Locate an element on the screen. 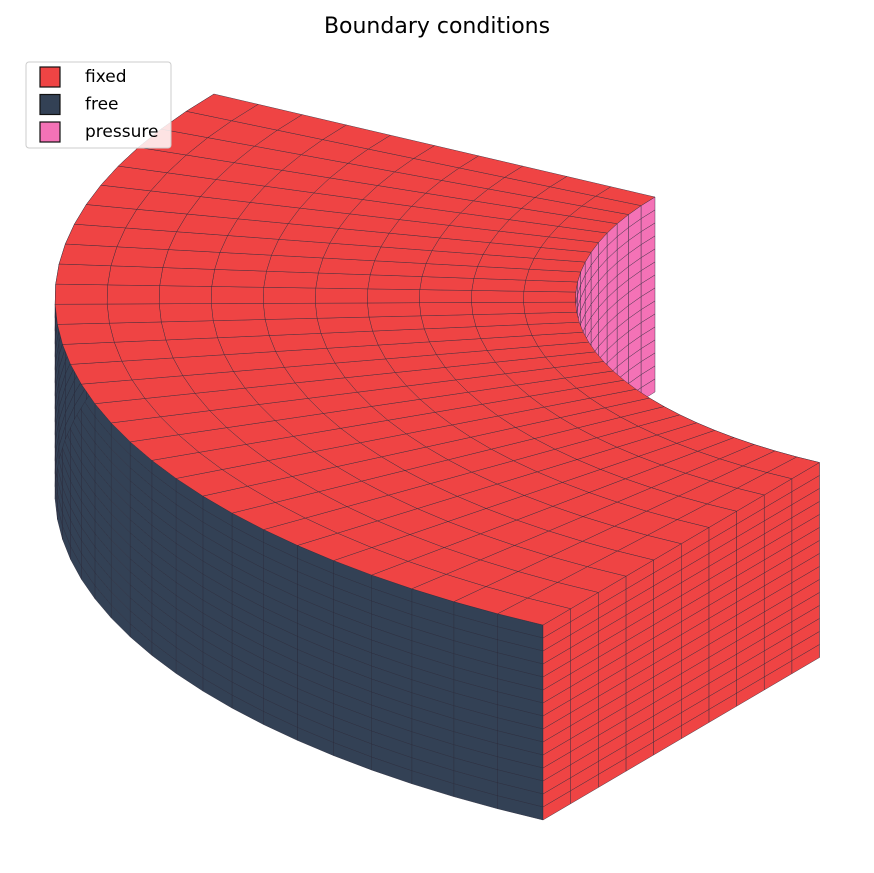 The width and height of the screenshot is (874, 873). legend-frame is located at coordinates (98, 105).